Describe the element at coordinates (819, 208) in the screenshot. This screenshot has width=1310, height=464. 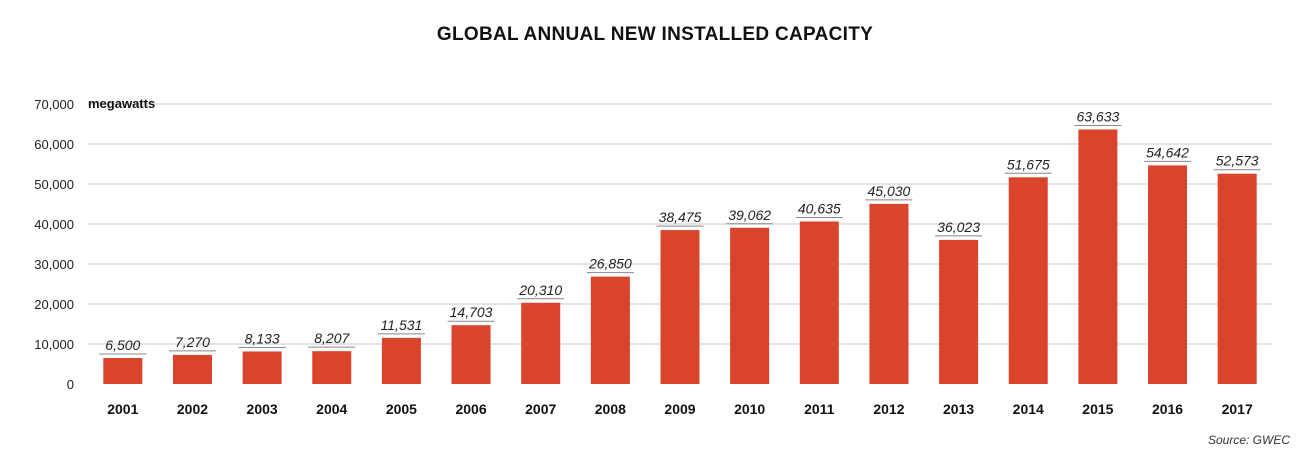
I see `data-label: 40,635` at that location.